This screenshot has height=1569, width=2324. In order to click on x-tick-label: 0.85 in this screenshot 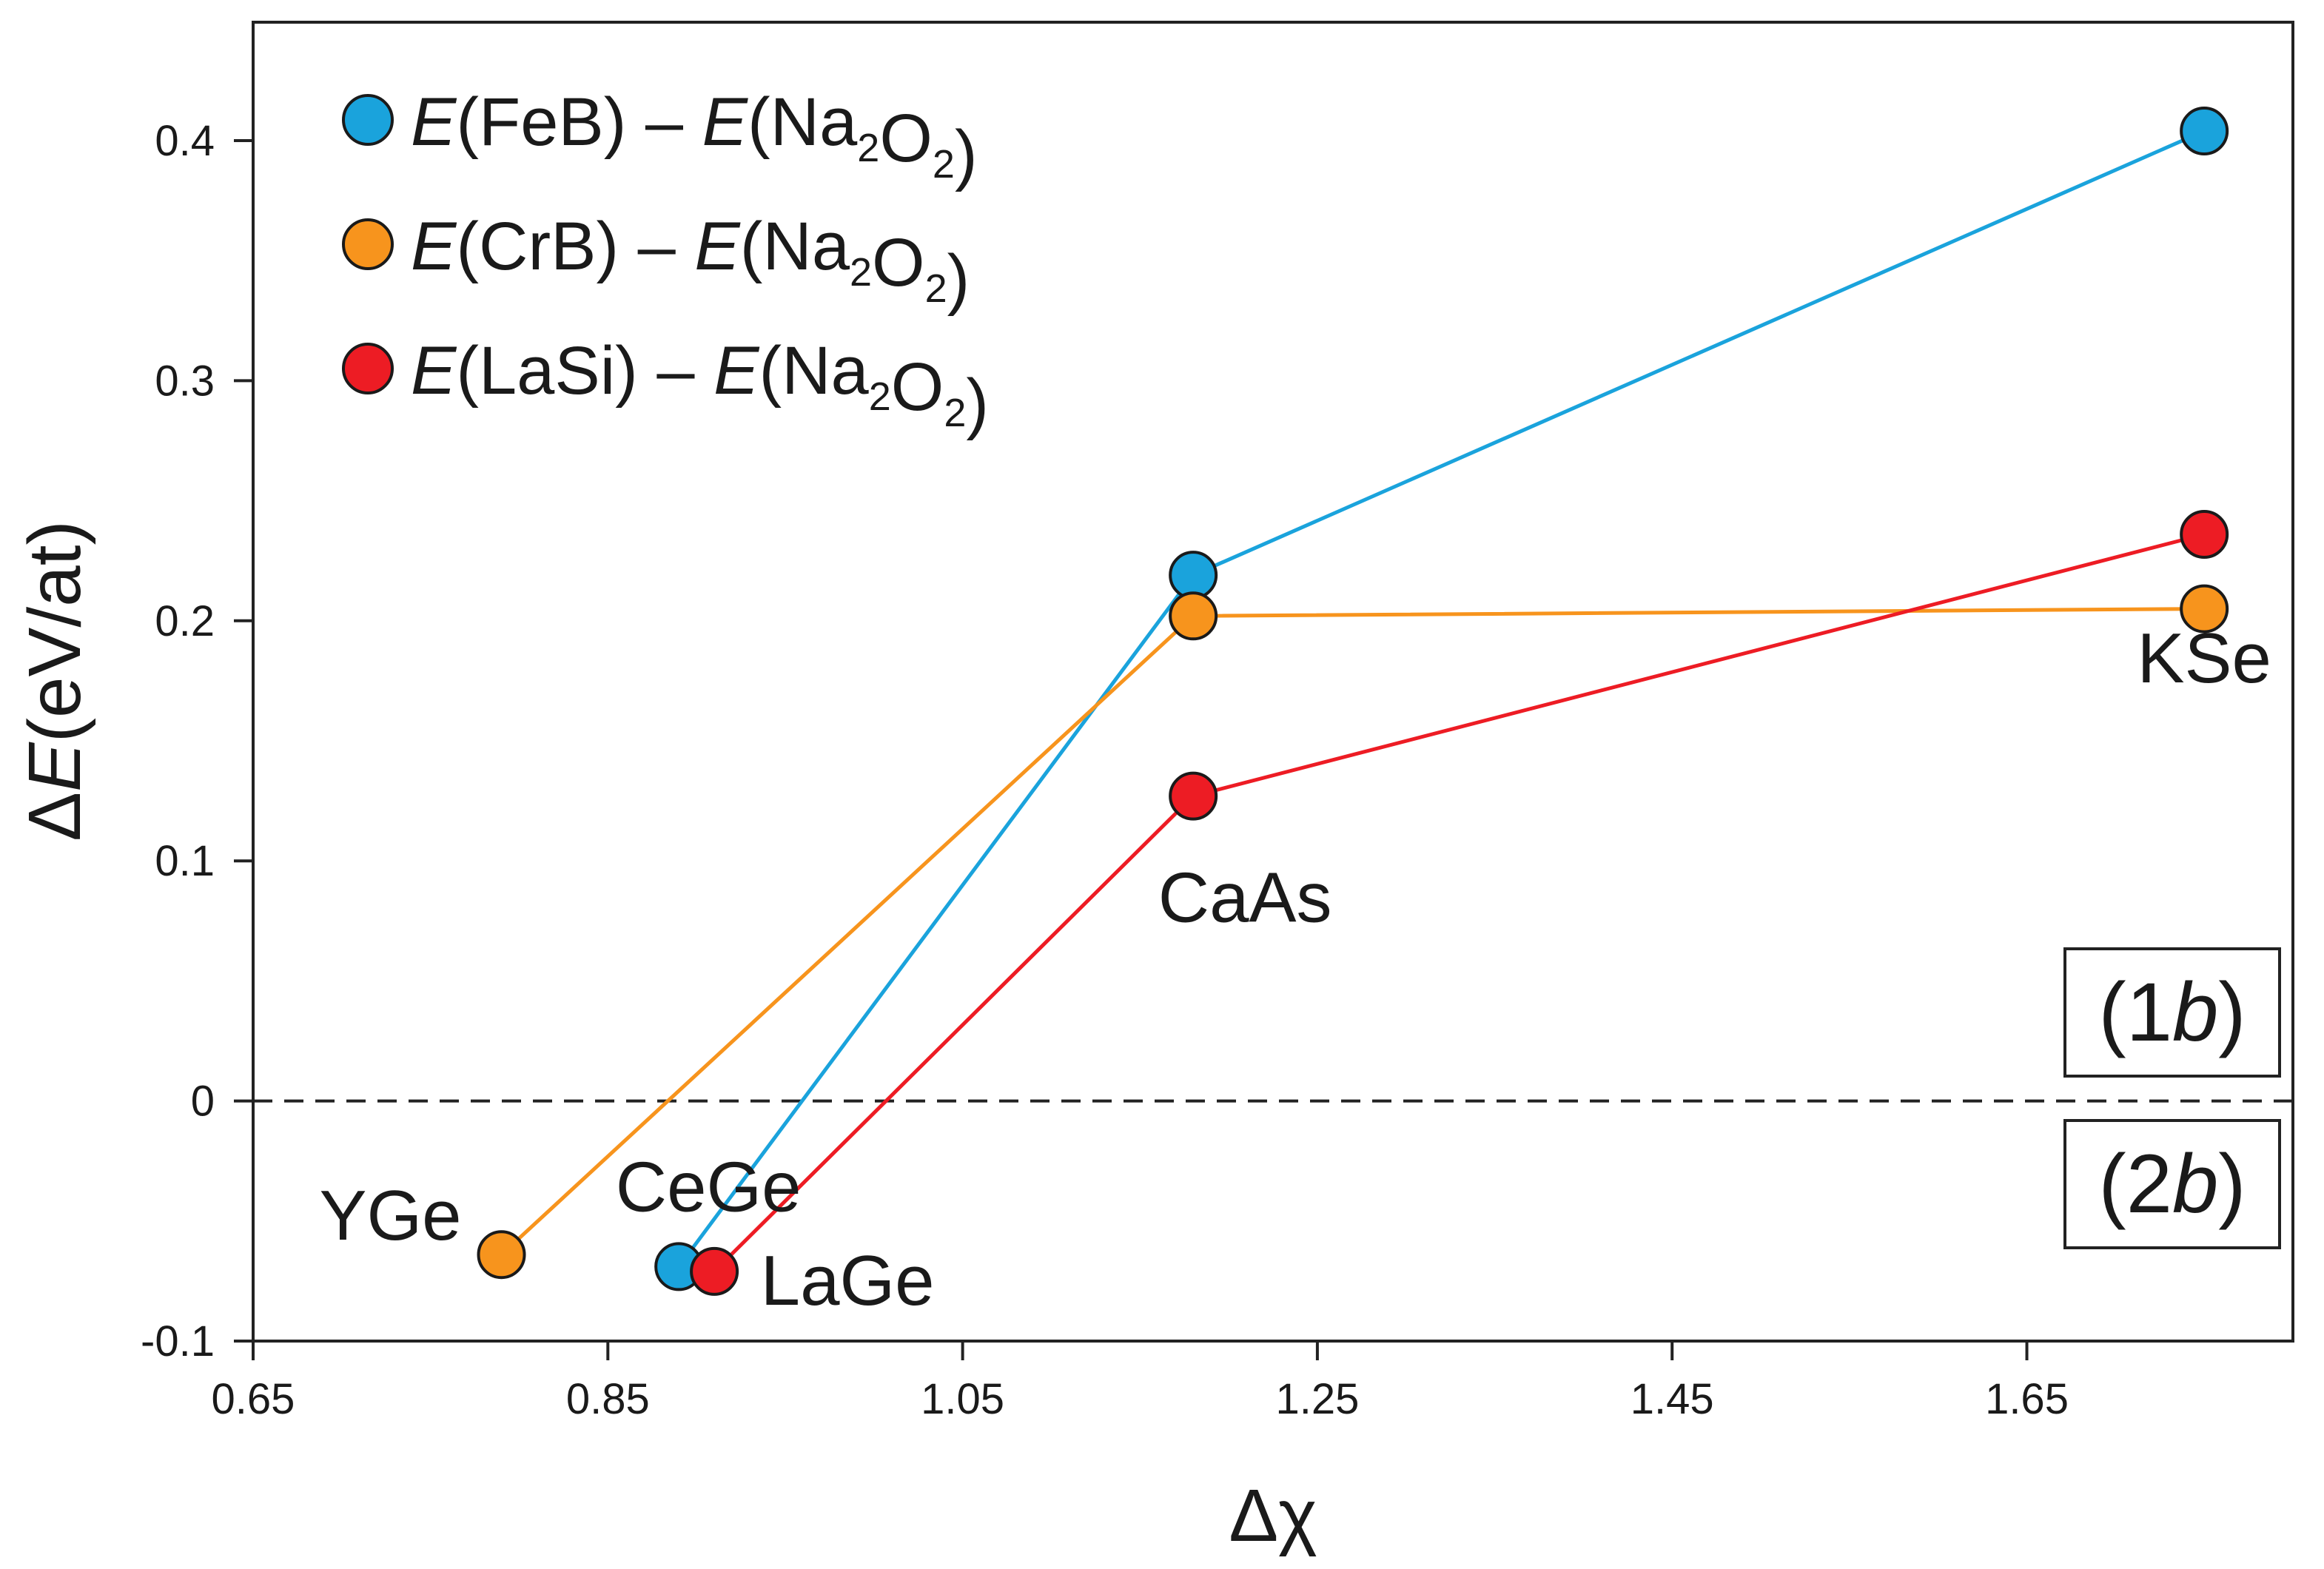, I will do `click(608, 1399)`.